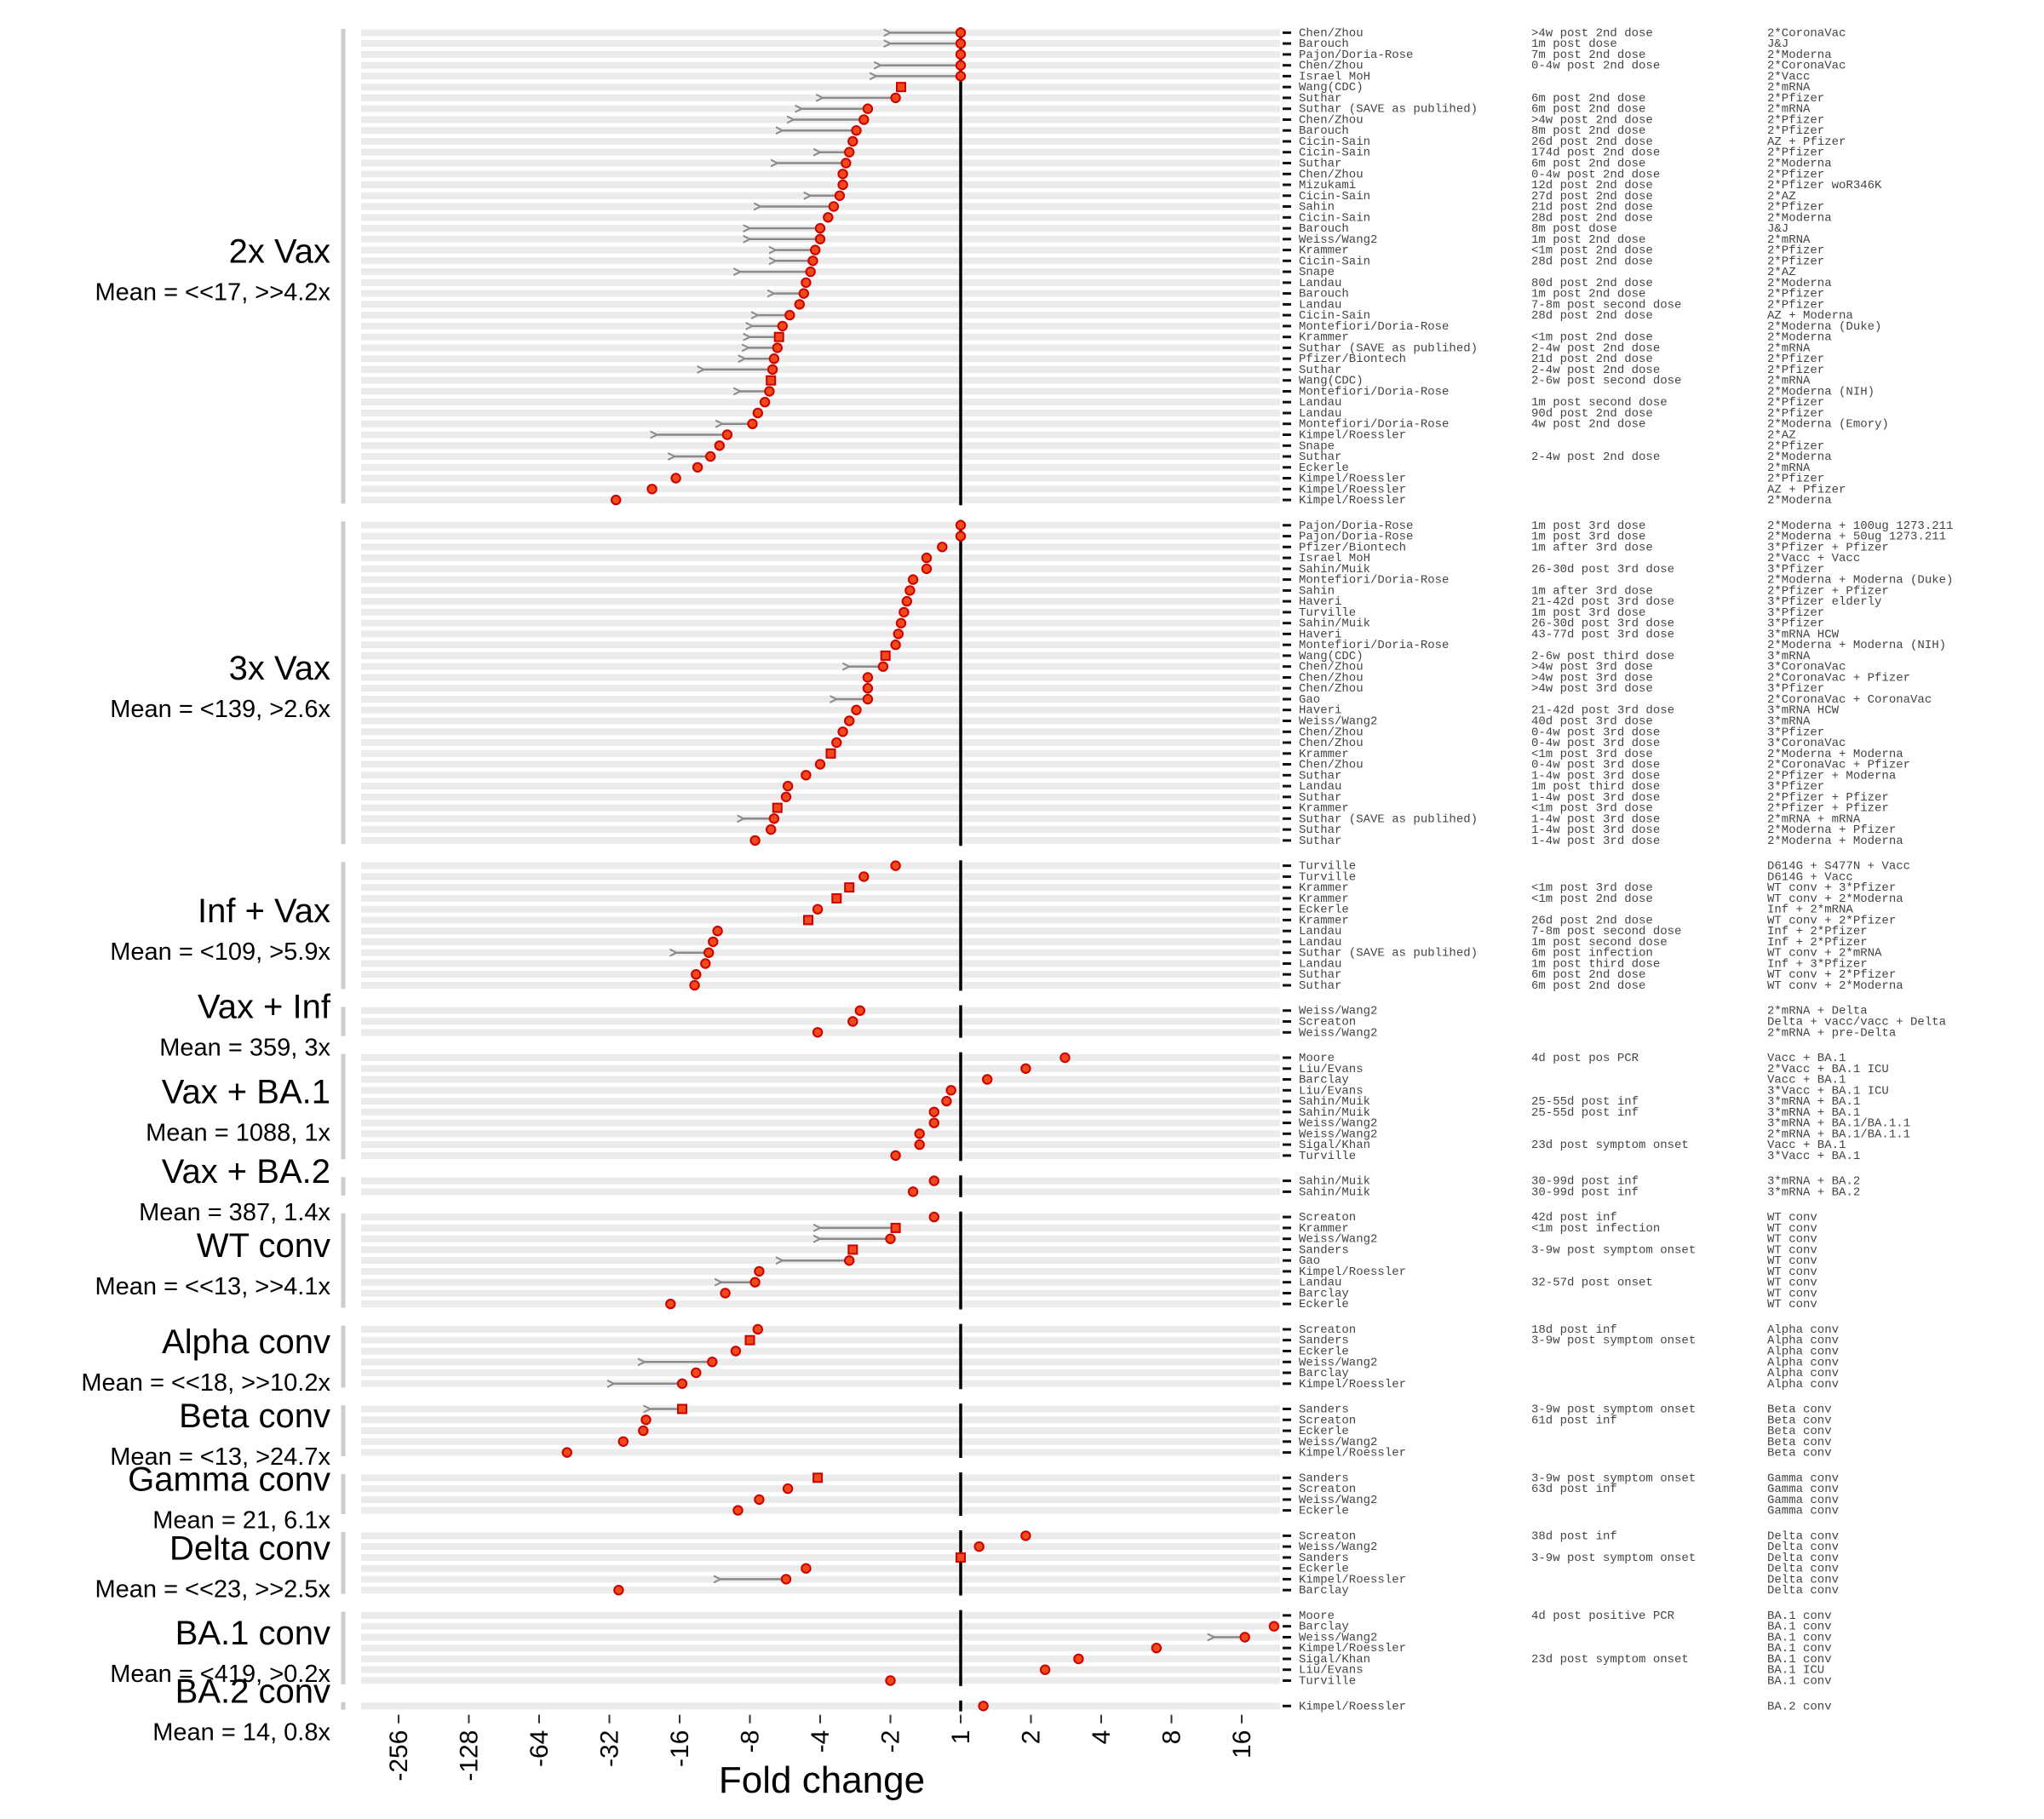 The height and width of the screenshot is (1819, 2044). I want to click on row-vaccine-label: 2*Pfizer + Moderna, so click(1831, 776).